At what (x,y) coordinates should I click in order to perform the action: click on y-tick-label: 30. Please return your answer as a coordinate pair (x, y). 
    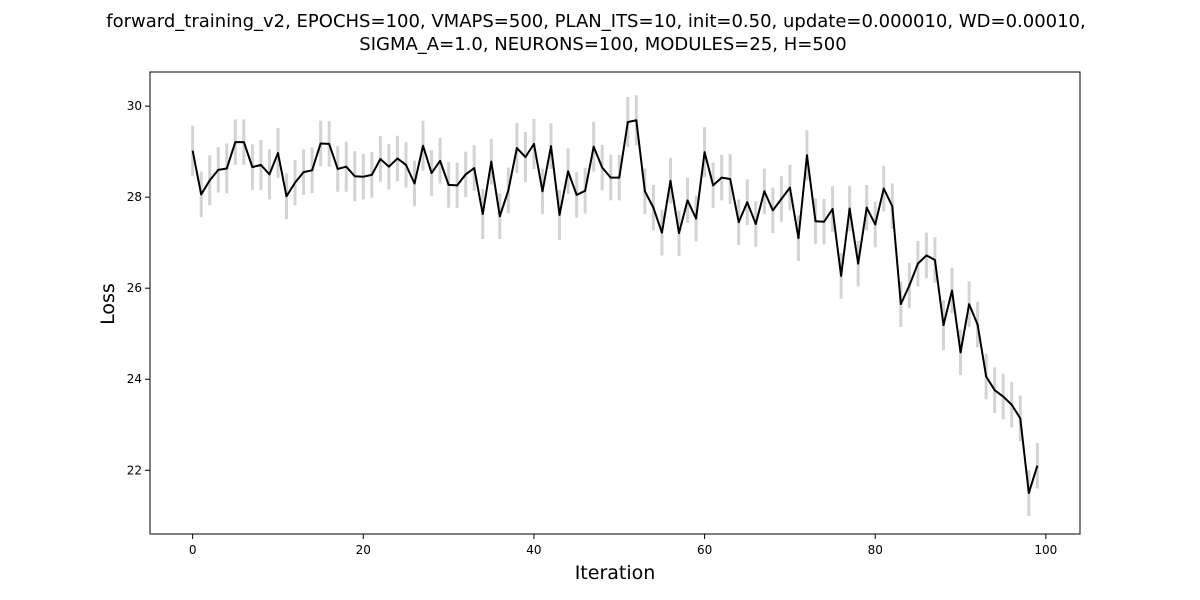
    Looking at the image, I should click on (134, 106).